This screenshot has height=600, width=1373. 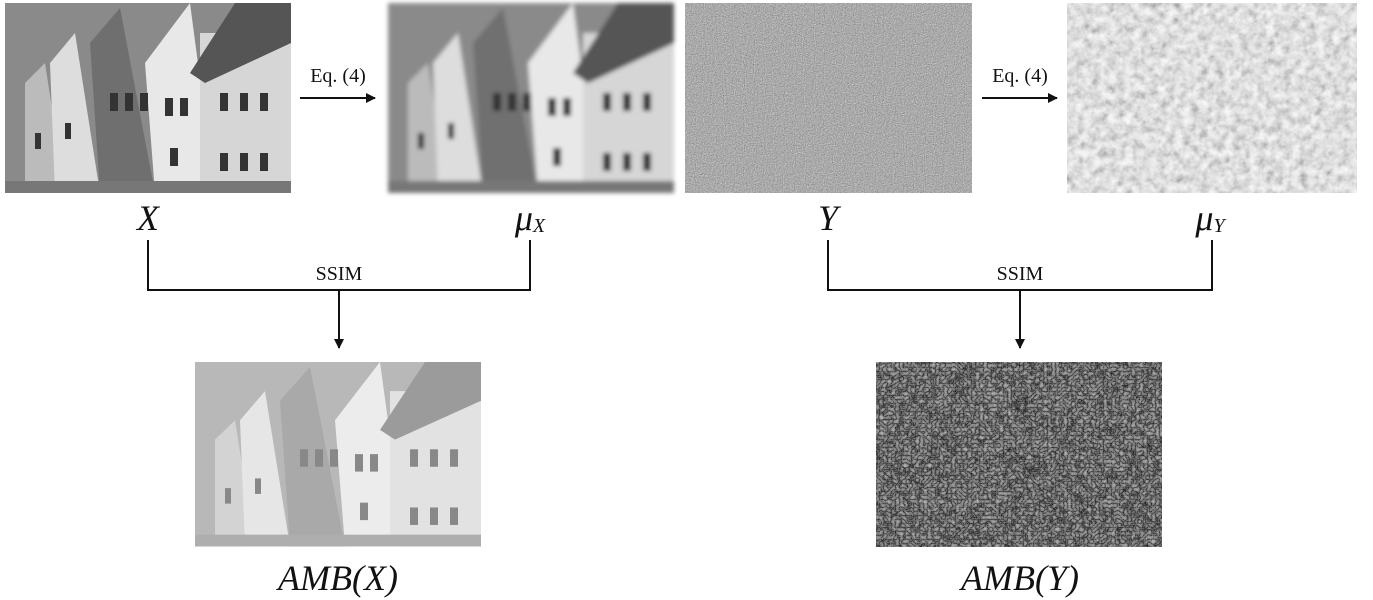 I want to click on image-x, so click(x=148, y=98).